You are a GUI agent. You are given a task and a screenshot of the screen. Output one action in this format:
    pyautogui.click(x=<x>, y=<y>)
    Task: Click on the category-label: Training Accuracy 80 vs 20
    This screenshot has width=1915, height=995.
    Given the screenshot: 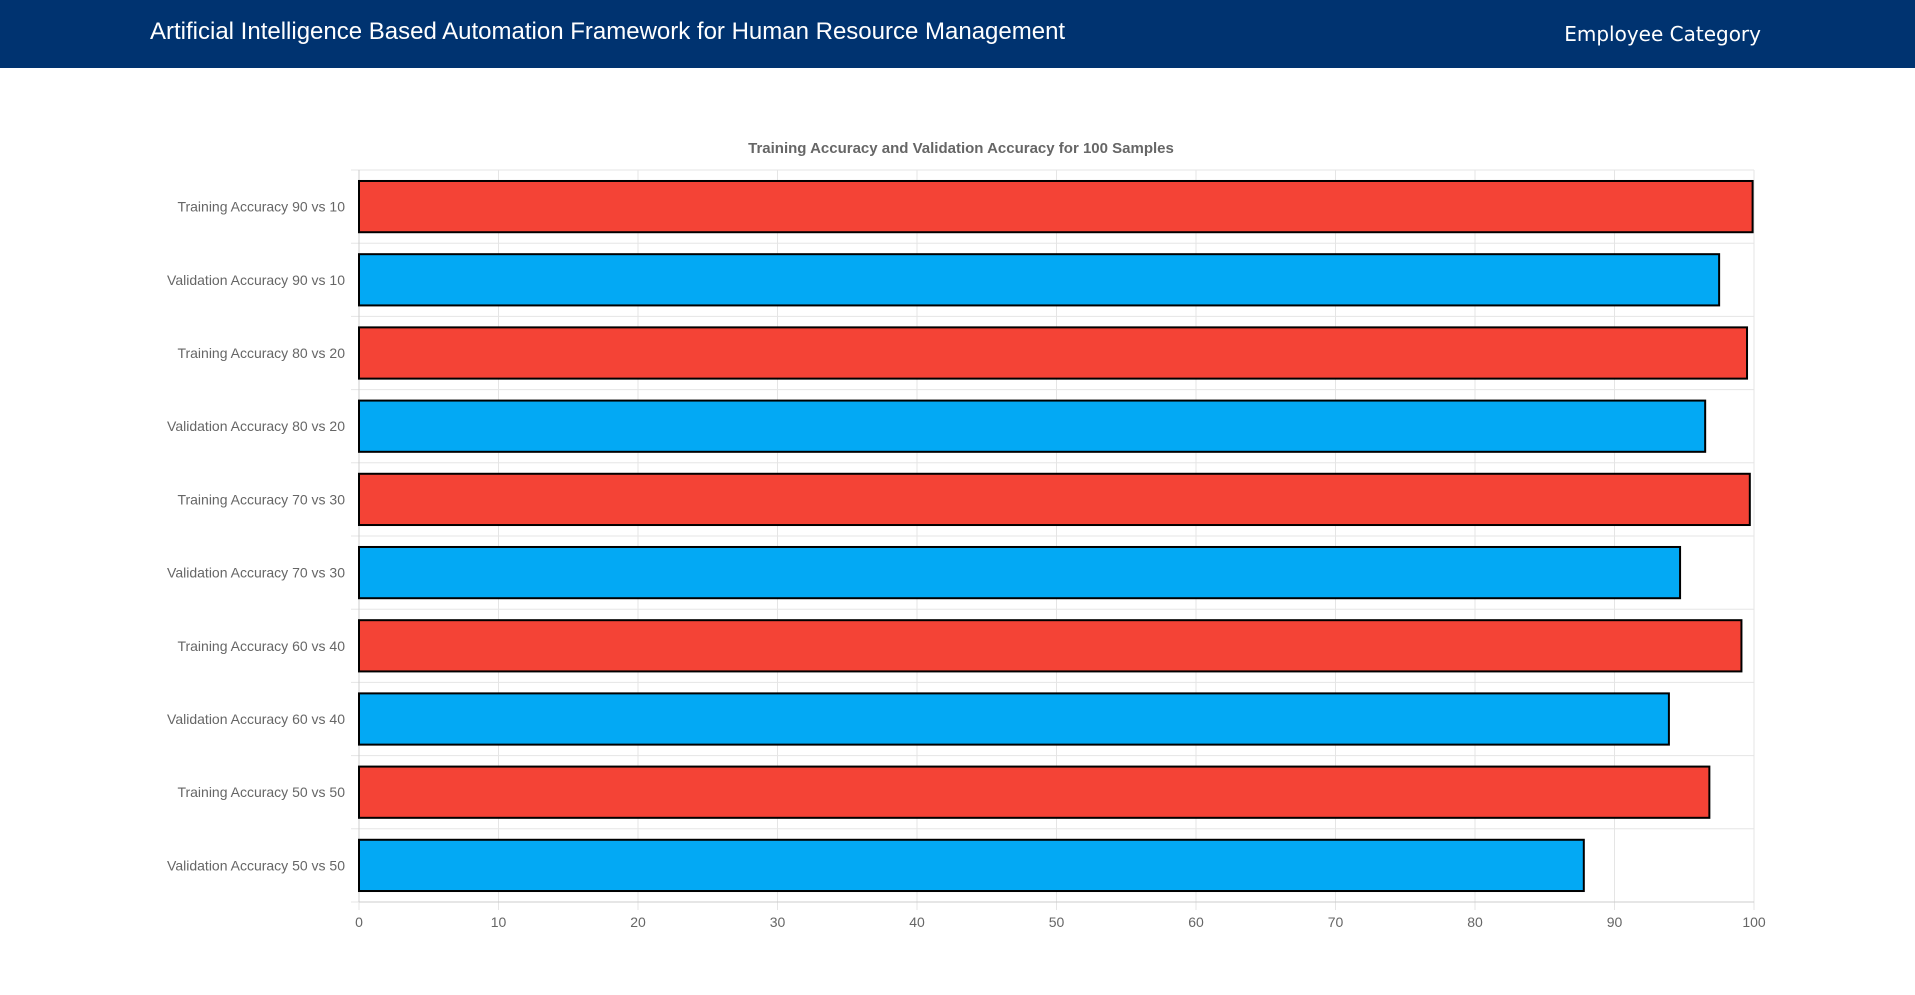 What is the action you would take?
    pyautogui.click(x=261, y=353)
    